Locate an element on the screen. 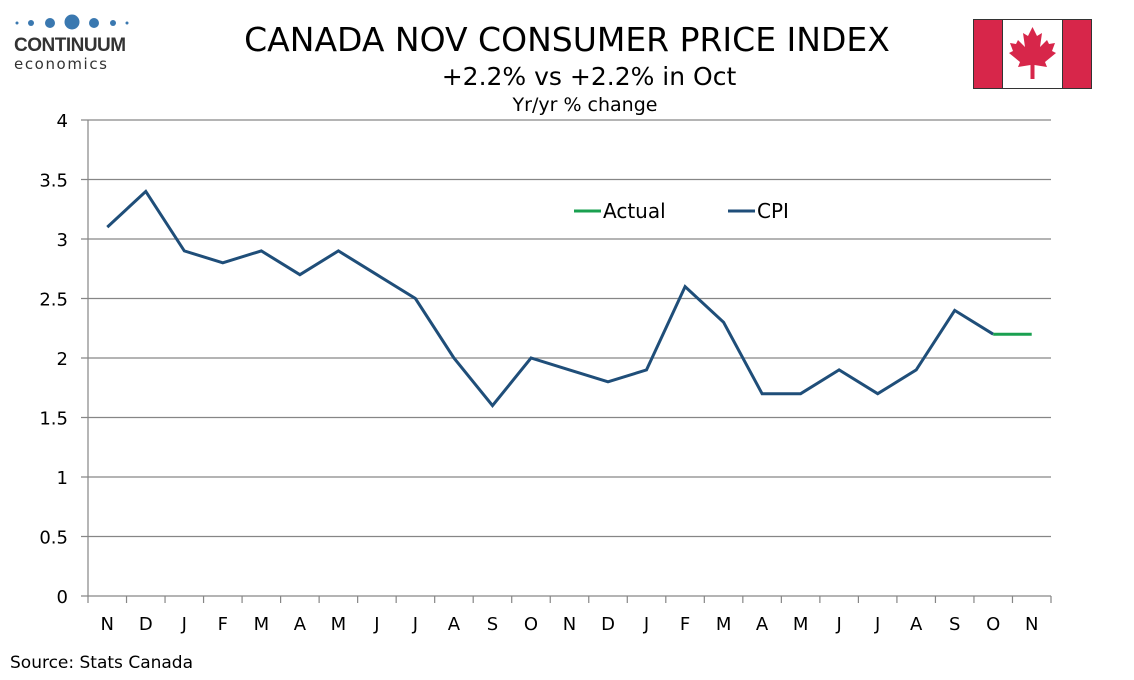 The width and height of the screenshot is (1134, 680). chart-unit-label: Yr/yr % change is located at coordinates (585, 105).